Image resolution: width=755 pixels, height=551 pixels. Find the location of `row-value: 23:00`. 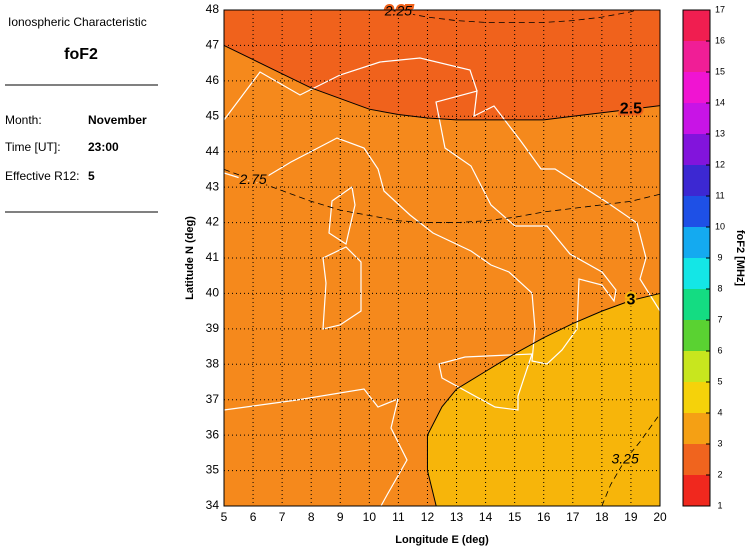

row-value: 23:00 is located at coordinates (103, 147).